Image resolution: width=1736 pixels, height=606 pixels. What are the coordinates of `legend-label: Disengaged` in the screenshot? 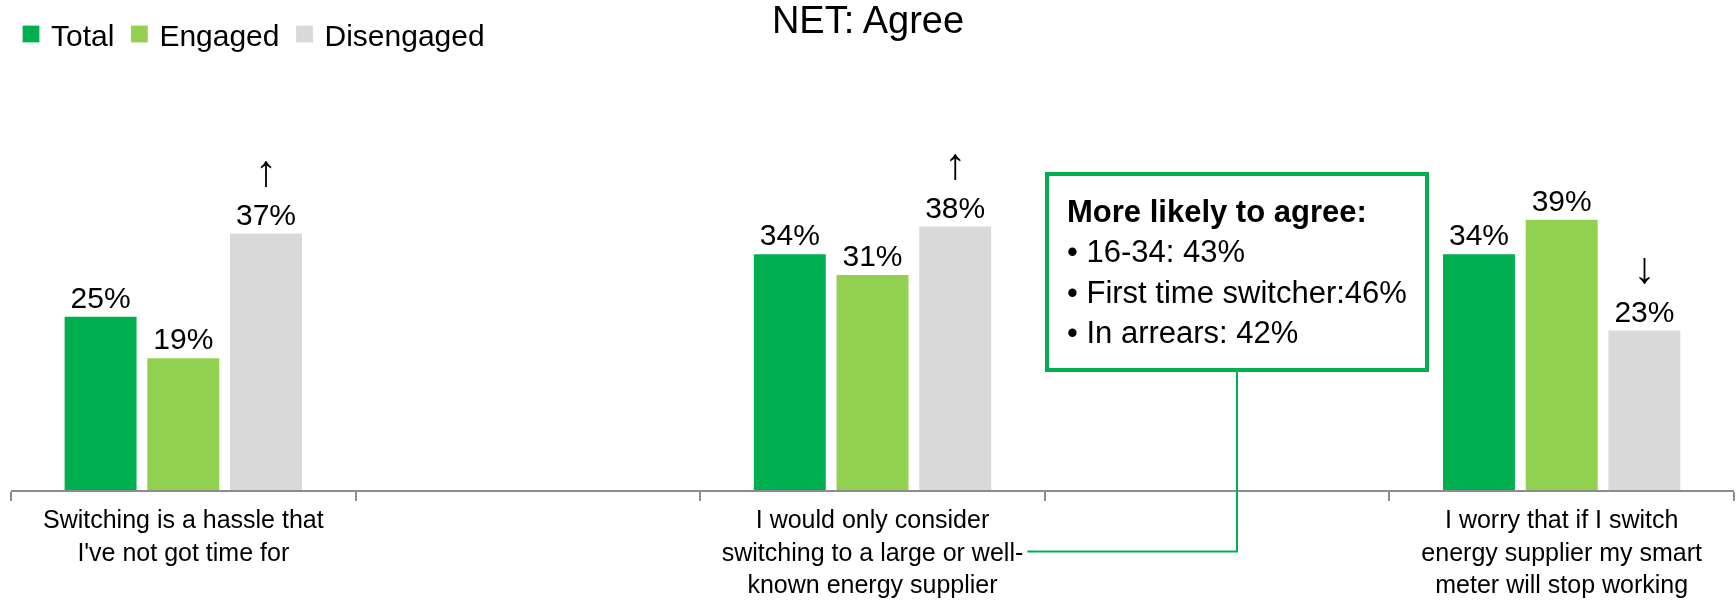 It's located at (404, 35).